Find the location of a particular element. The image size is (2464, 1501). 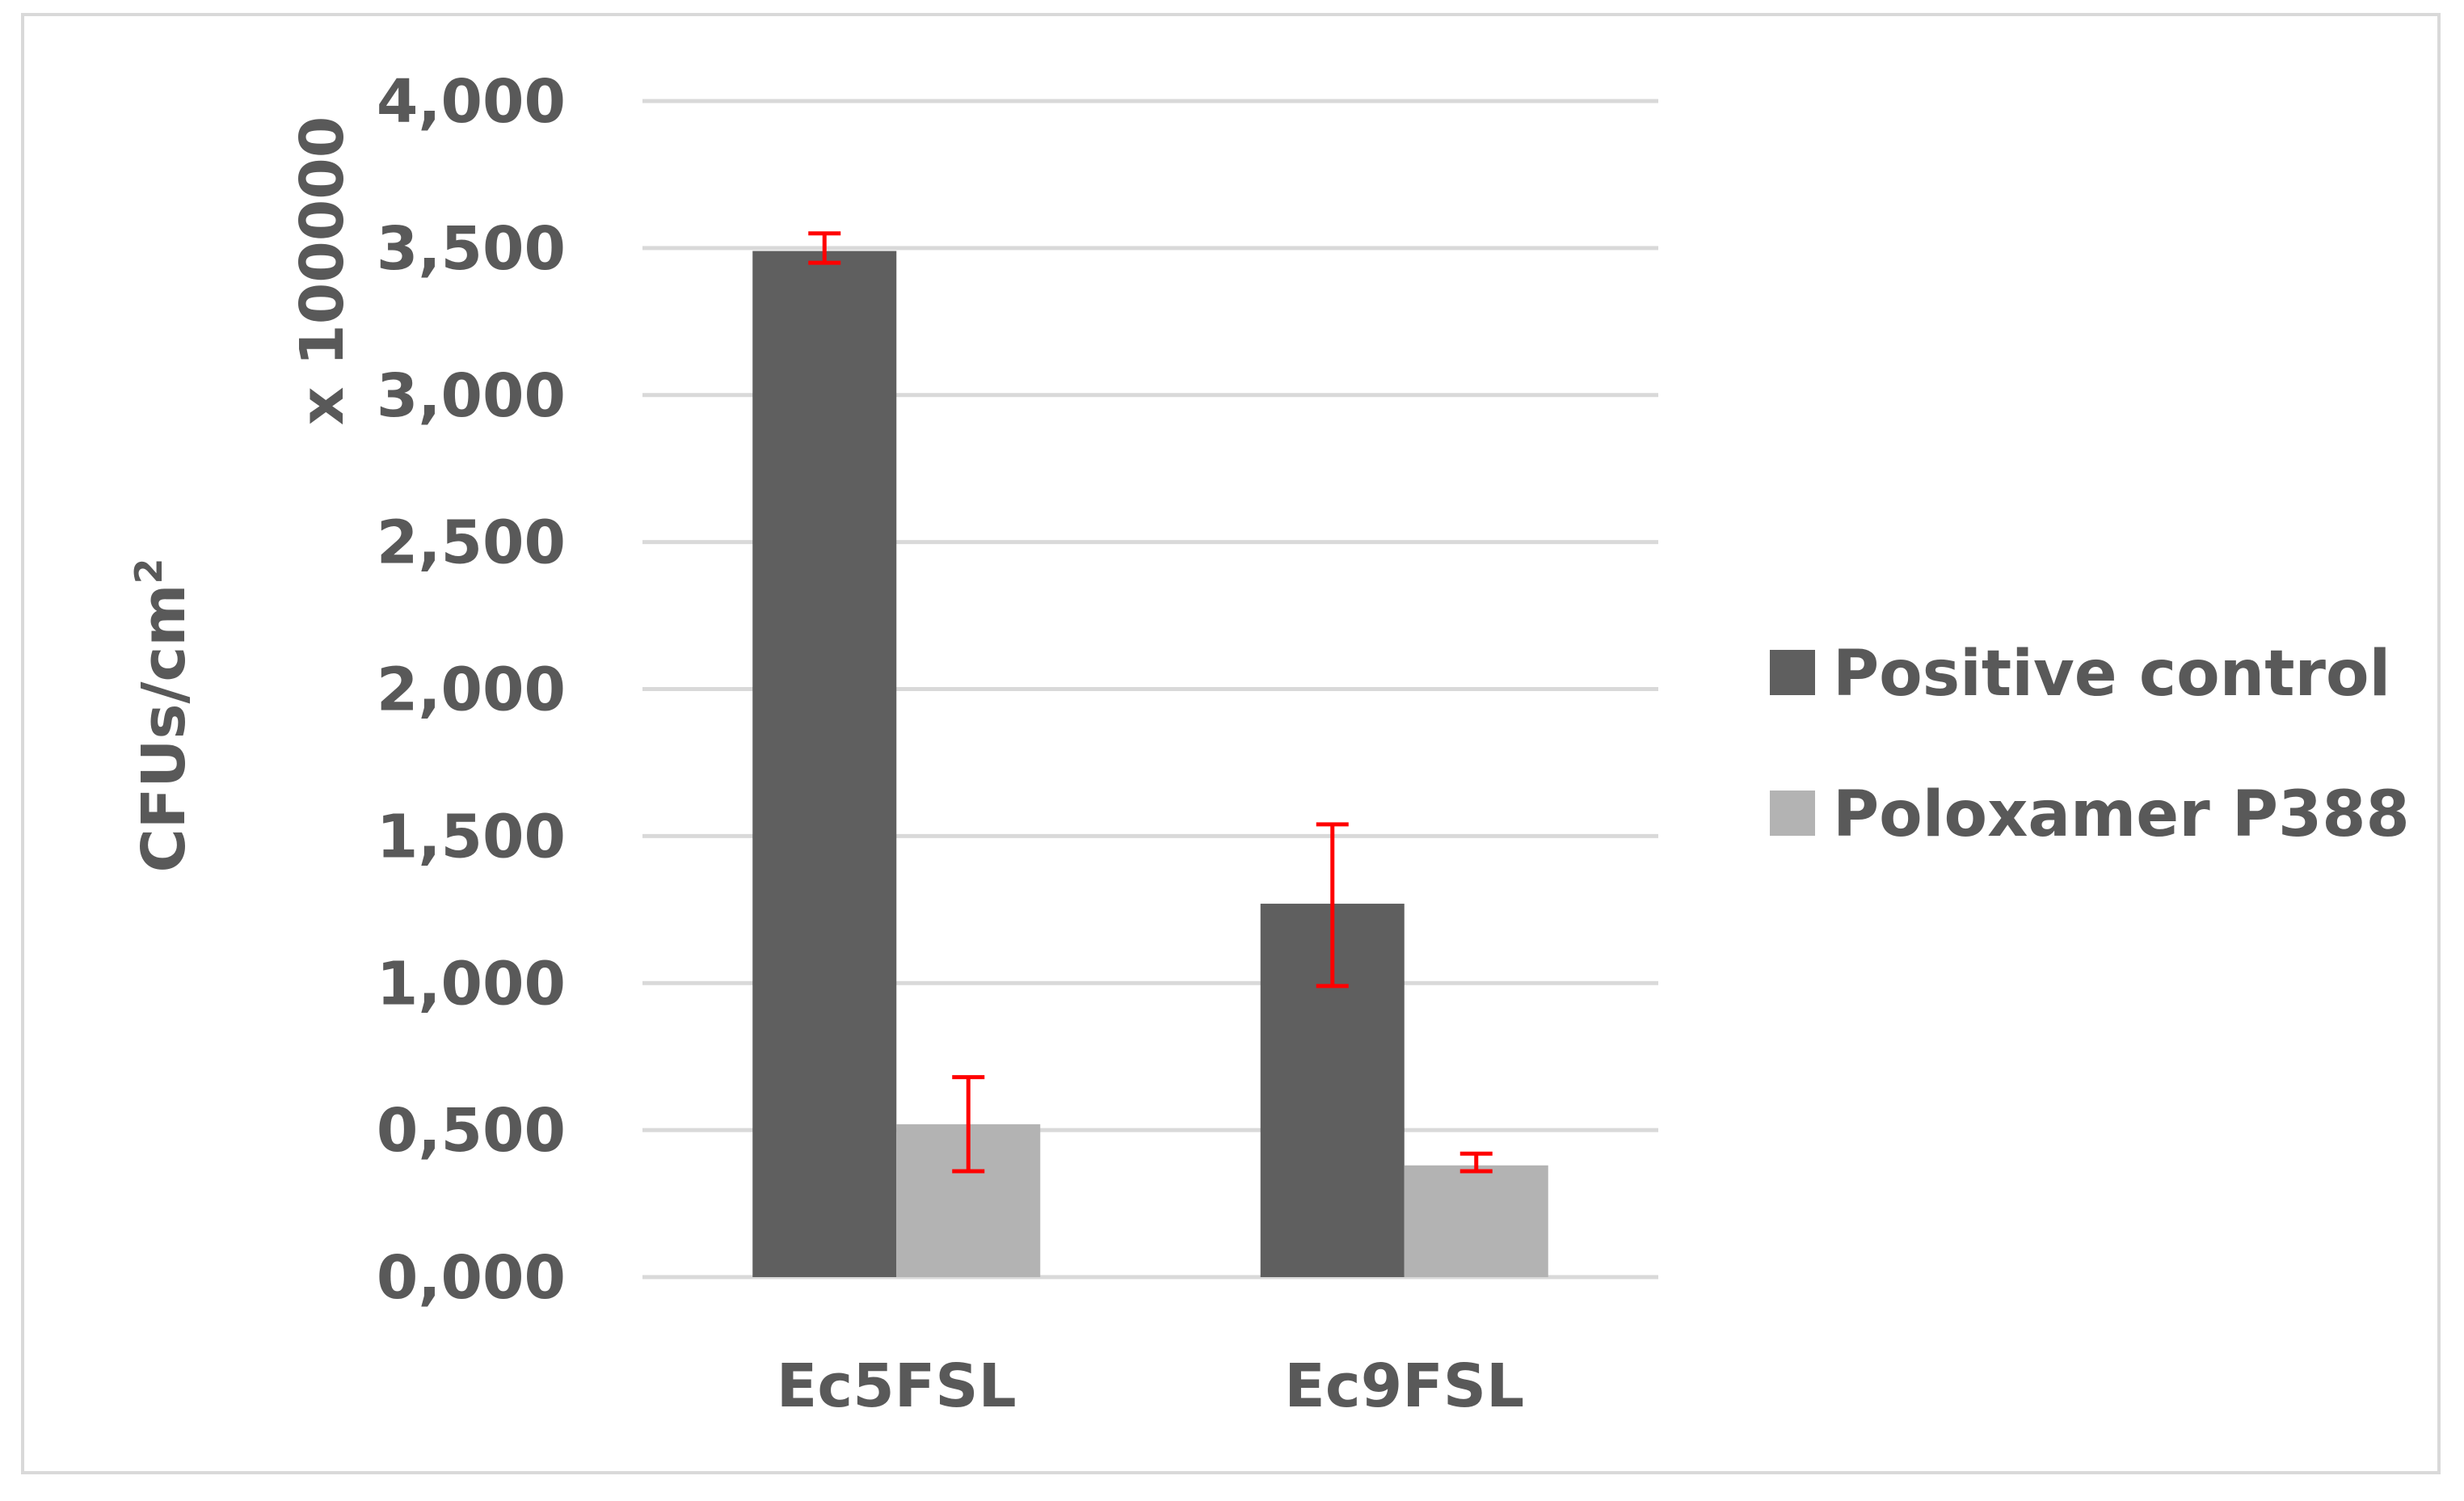

y-tick-label: 1,500 is located at coordinates (471, 836).